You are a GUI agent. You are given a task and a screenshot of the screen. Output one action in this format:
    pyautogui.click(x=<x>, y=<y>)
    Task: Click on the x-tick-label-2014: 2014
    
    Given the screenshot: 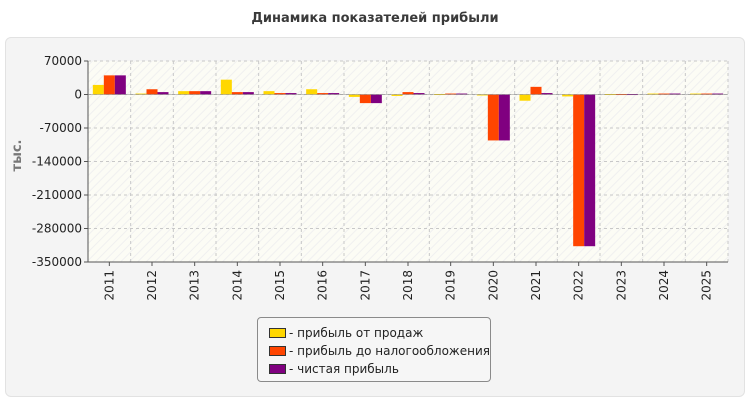 What is the action you would take?
    pyautogui.click(x=237, y=285)
    